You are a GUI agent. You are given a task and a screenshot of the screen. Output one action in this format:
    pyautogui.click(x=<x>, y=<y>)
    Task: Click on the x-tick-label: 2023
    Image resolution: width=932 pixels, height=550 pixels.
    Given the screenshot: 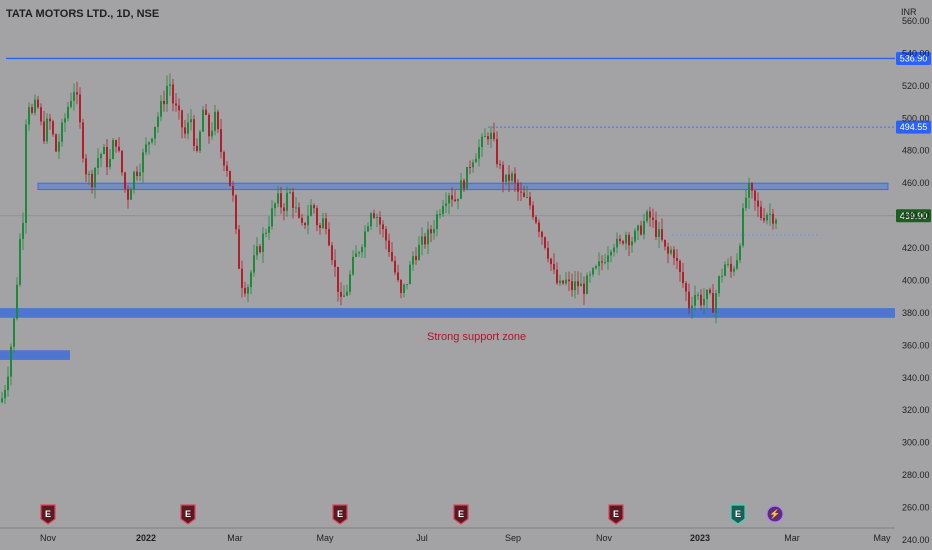 What is the action you would take?
    pyautogui.click(x=700, y=538)
    